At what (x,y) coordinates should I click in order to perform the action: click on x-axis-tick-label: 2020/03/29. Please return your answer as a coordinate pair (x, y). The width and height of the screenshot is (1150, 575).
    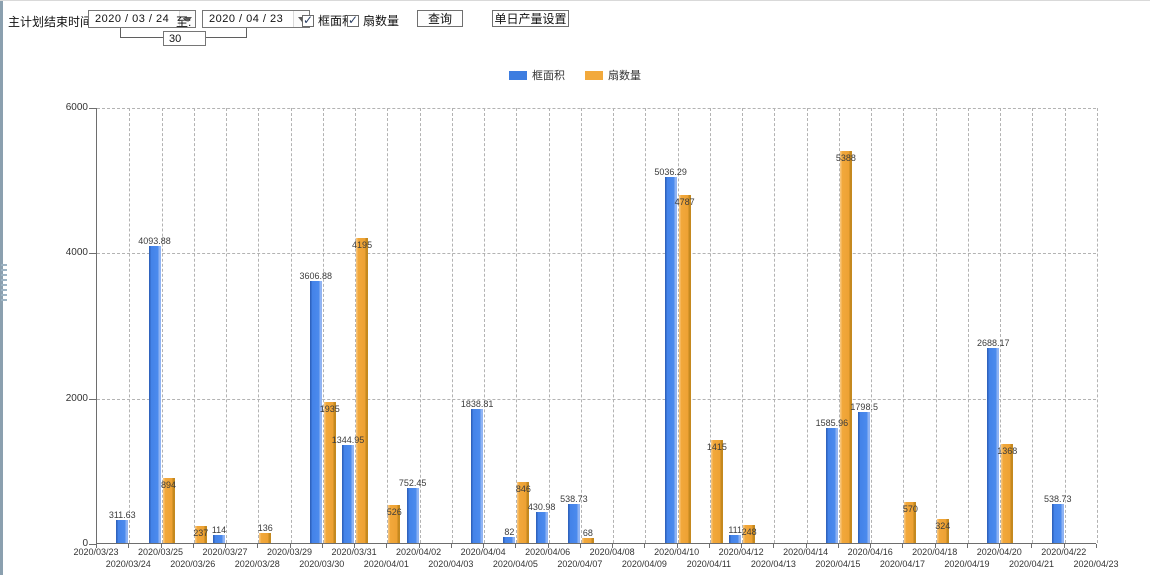
    Looking at the image, I should click on (290, 552).